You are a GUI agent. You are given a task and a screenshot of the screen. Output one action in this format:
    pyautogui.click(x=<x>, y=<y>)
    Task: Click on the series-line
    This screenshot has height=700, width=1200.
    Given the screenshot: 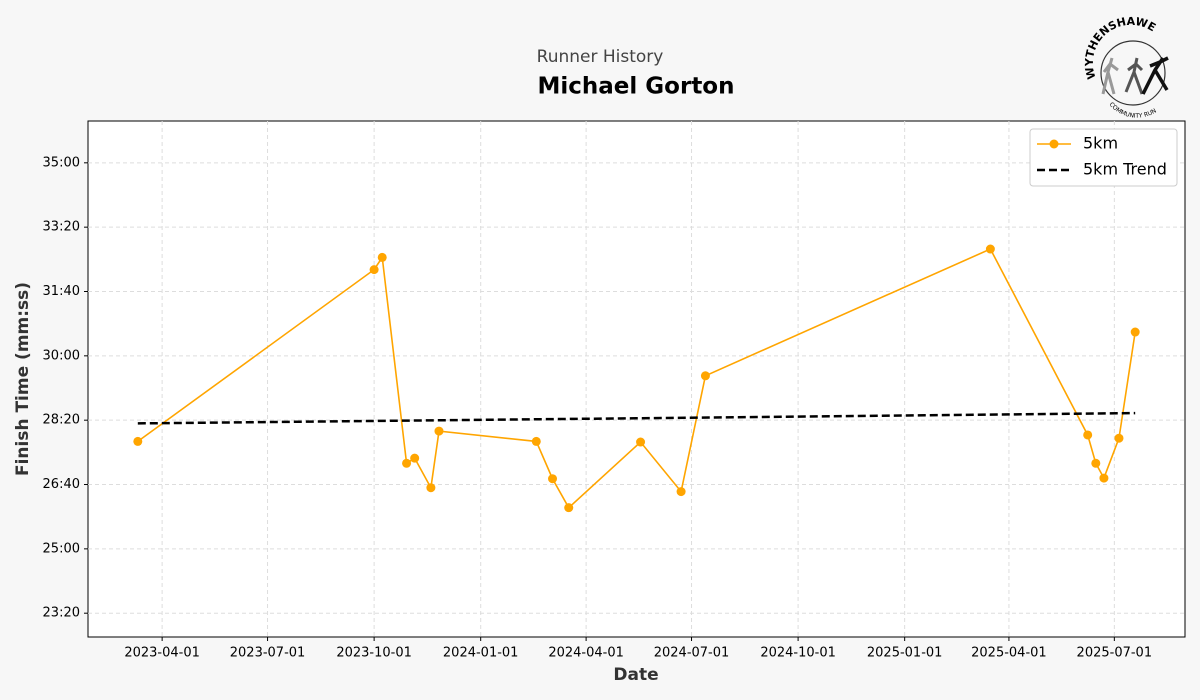 What is the action you would take?
    pyautogui.click(x=636, y=418)
    